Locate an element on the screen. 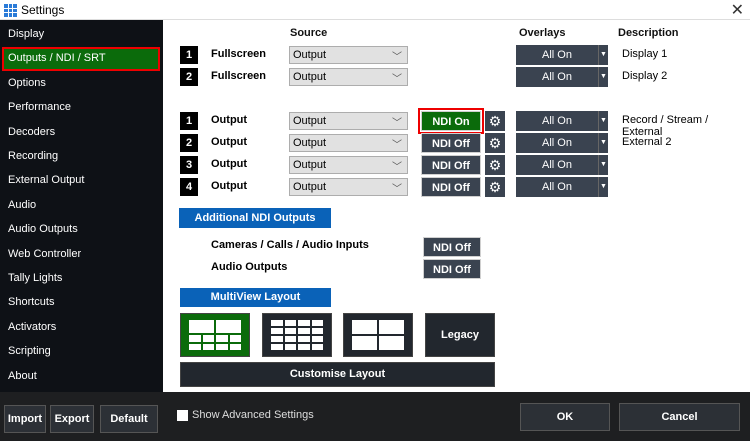 The height and width of the screenshot is (441, 750). show-advanced-checkbox is located at coordinates (182, 415).